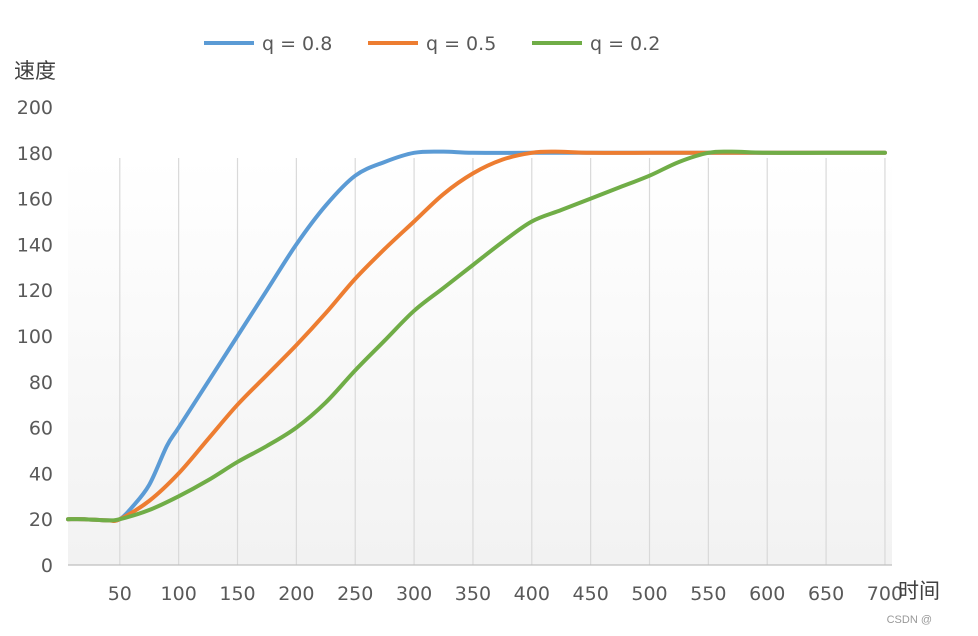 Image resolution: width=978 pixels, height=636 pixels. I want to click on y-tick-label: 100, so click(35, 337).